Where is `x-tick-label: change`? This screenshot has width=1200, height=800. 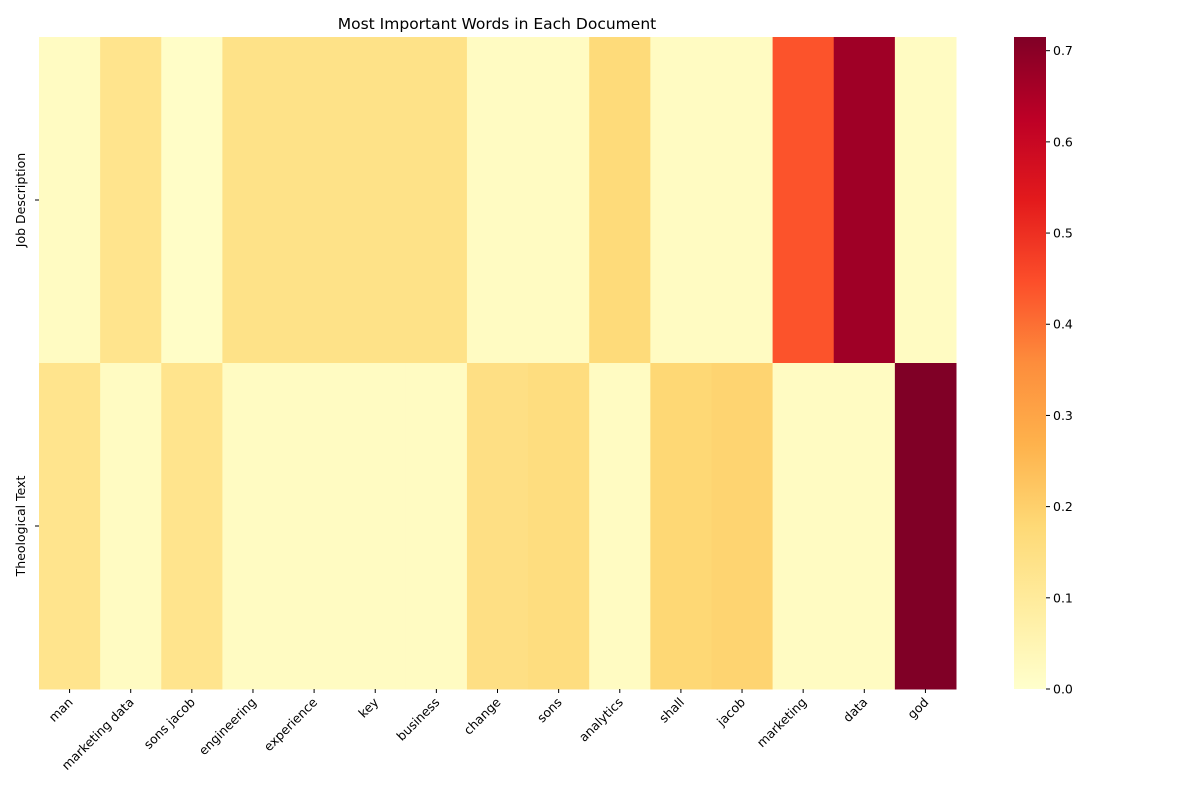 x-tick-label: change is located at coordinates (481, 715).